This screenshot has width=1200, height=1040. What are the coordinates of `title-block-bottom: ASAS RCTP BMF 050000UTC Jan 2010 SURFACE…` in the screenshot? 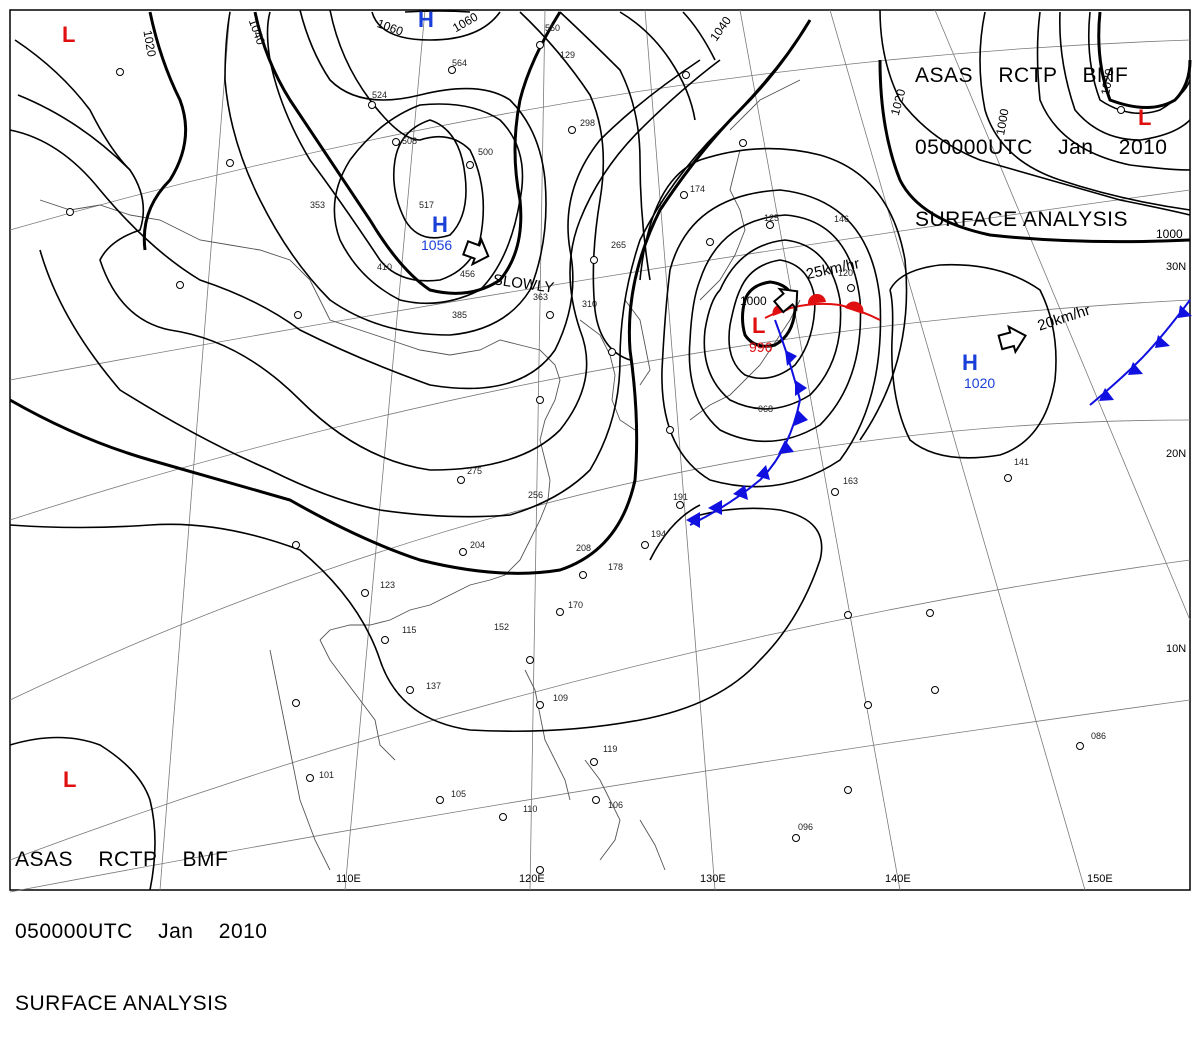 It's located at (141, 920).